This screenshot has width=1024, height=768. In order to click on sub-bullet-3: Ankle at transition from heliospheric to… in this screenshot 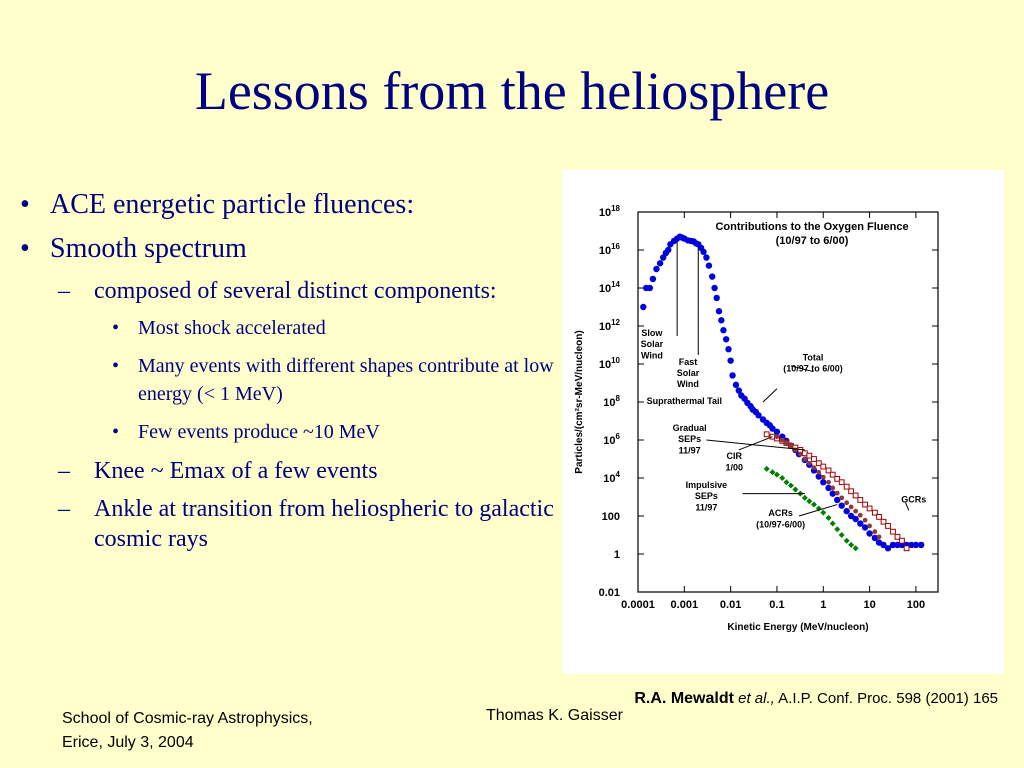, I will do `click(284, 524)`.